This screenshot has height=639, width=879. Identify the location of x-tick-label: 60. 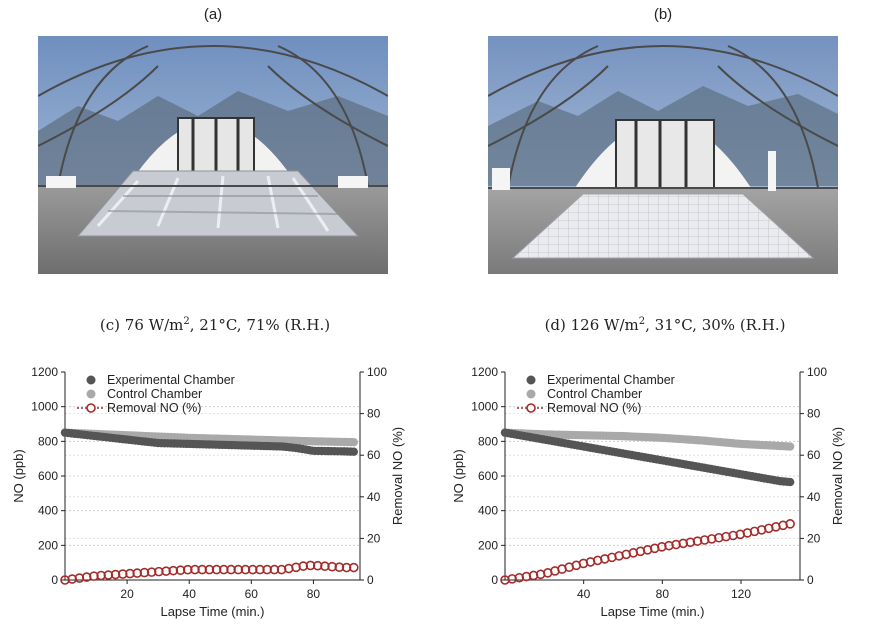
(252, 594).